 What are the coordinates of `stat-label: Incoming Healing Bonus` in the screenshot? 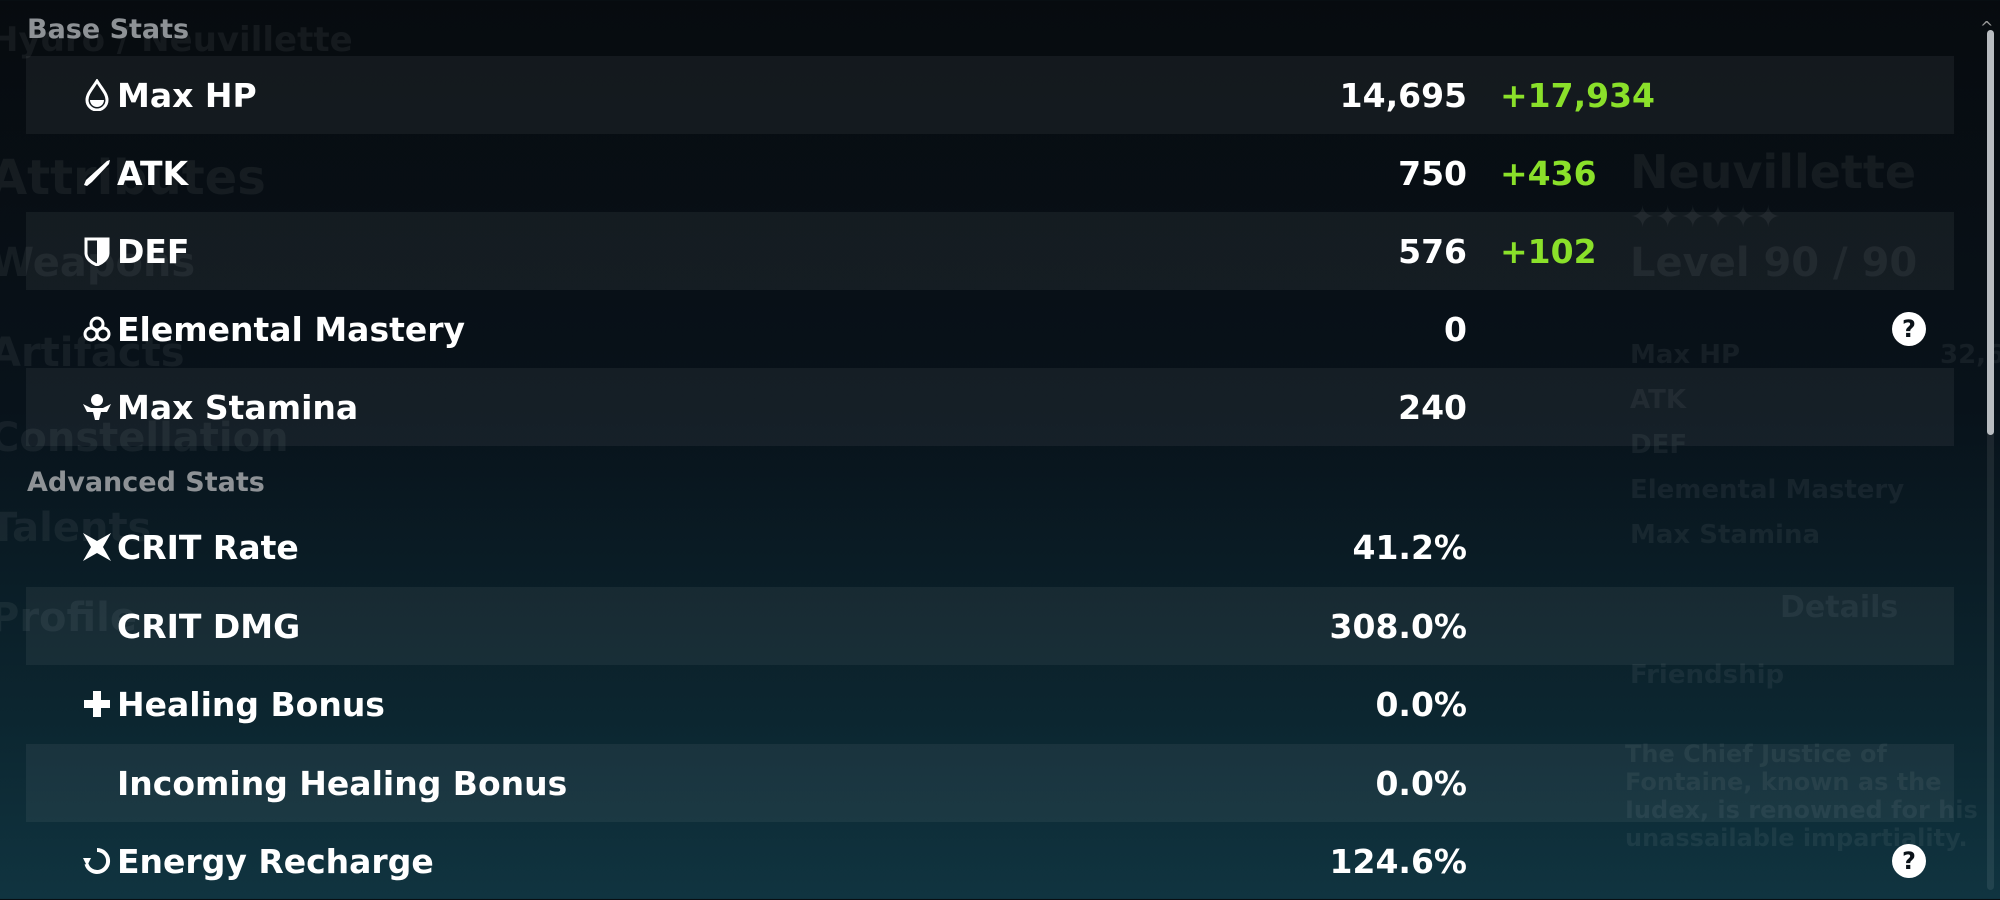 It's located at (342, 783).